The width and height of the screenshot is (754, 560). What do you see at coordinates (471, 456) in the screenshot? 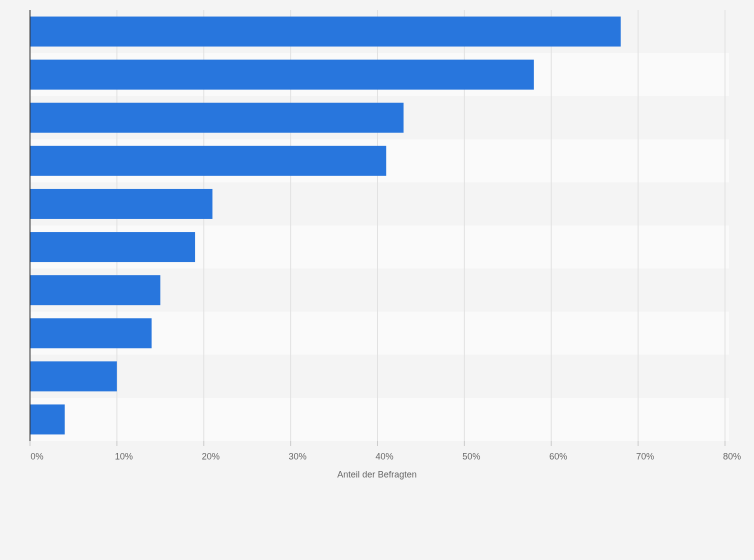
I see `x-tick-label: 50%` at bounding box center [471, 456].